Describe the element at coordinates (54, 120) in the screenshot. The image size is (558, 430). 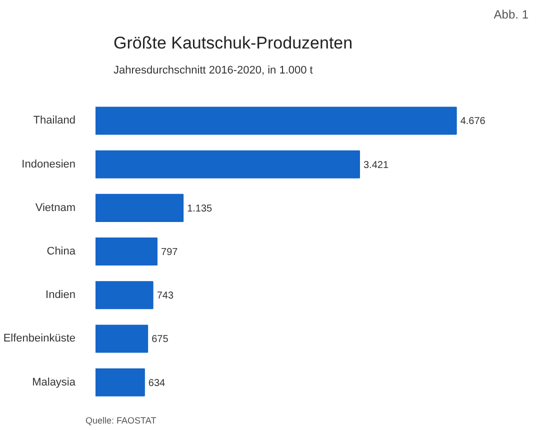
I see `y-tick-label: Thailand` at that location.